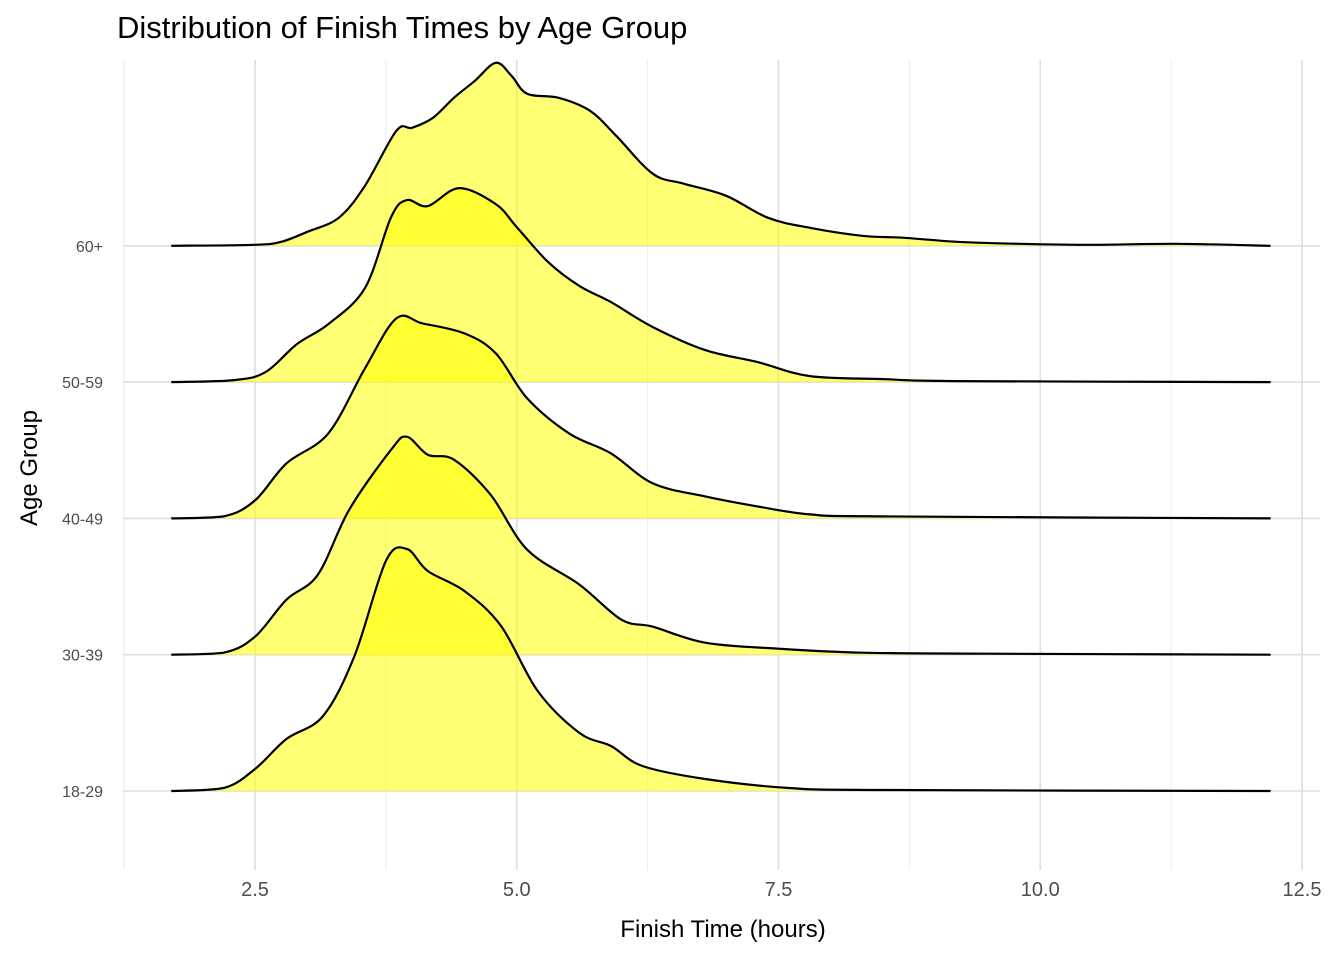 The width and height of the screenshot is (1344, 960). What do you see at coordinates (723, 929) in the screenshot?
I see `x-axis-label: Finish Time (hours)` at bounding box center [723, 929].